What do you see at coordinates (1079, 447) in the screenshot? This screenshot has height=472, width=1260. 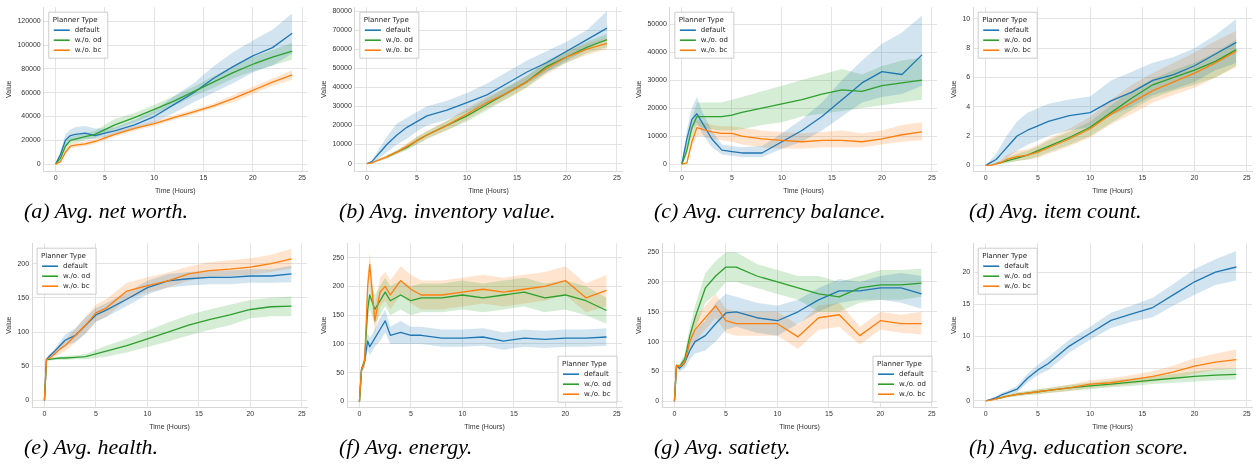 I see `text: (h) Avg. education score.` at bounding box center [1079, 447].